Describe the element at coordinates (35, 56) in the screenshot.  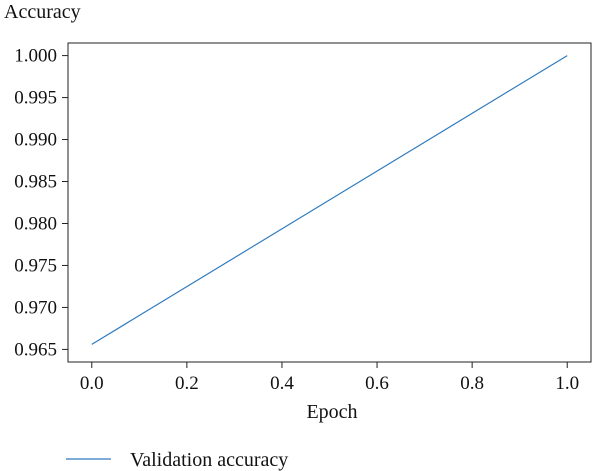
I see `y-tick-label: 1.000` at that location.